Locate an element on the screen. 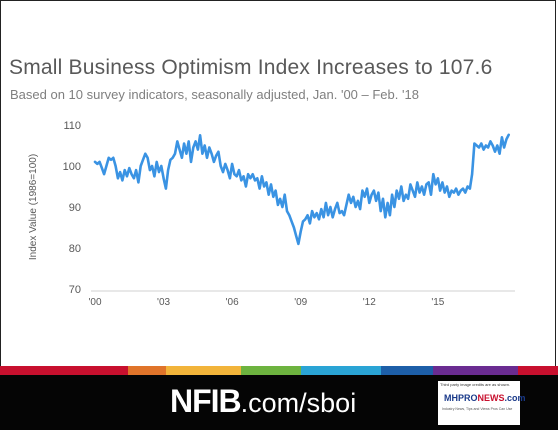  x-tick-label: '15 is located at coordinates (437, 302).